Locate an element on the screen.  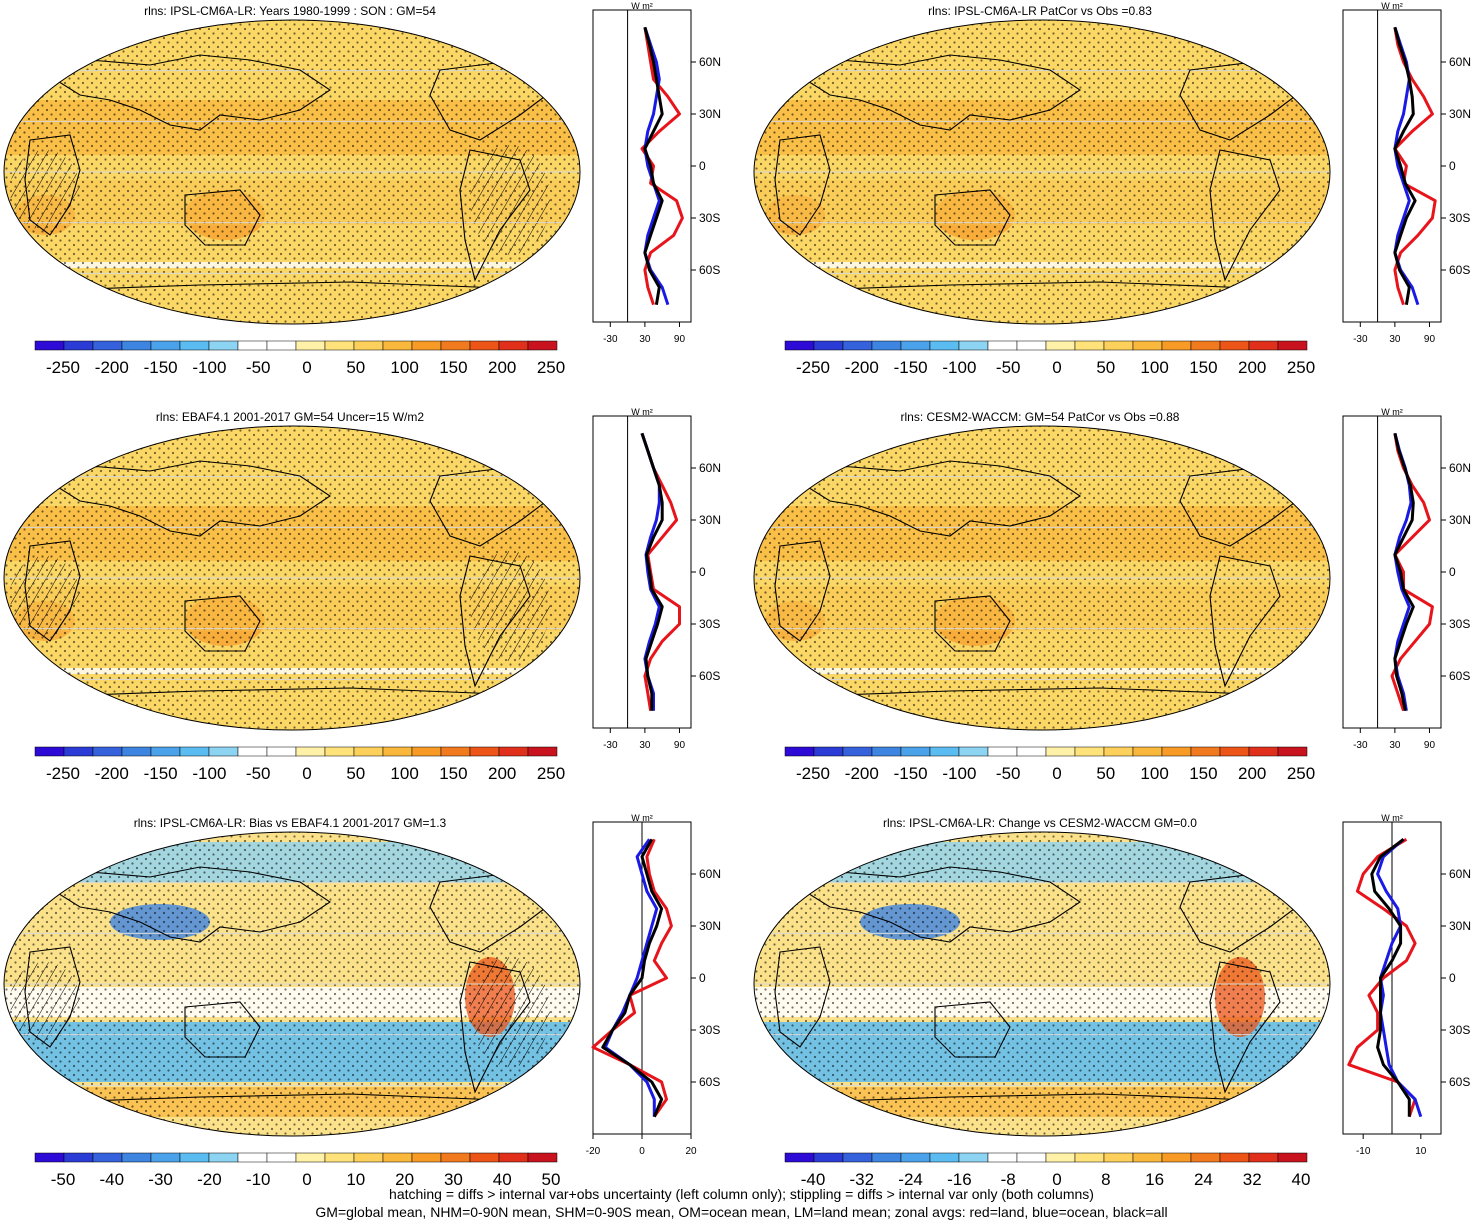
zonal-land-line is located at coordinates (1382, 978).